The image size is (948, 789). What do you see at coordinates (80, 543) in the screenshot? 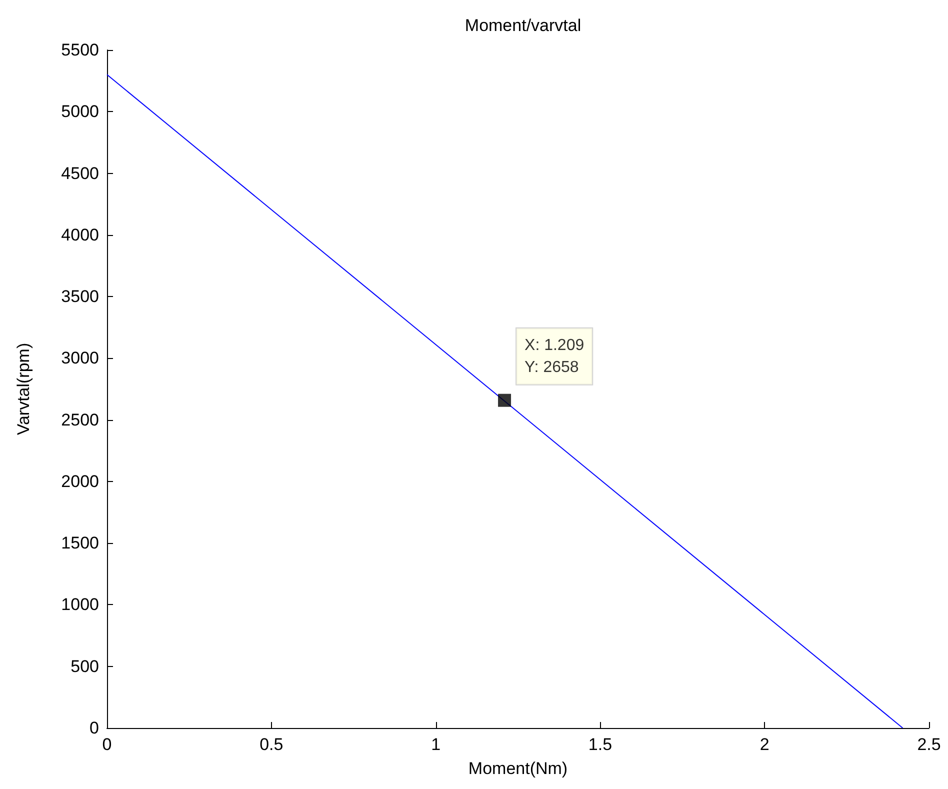
I see `y-tick-label: 1500` at bounding box center [80, 543].